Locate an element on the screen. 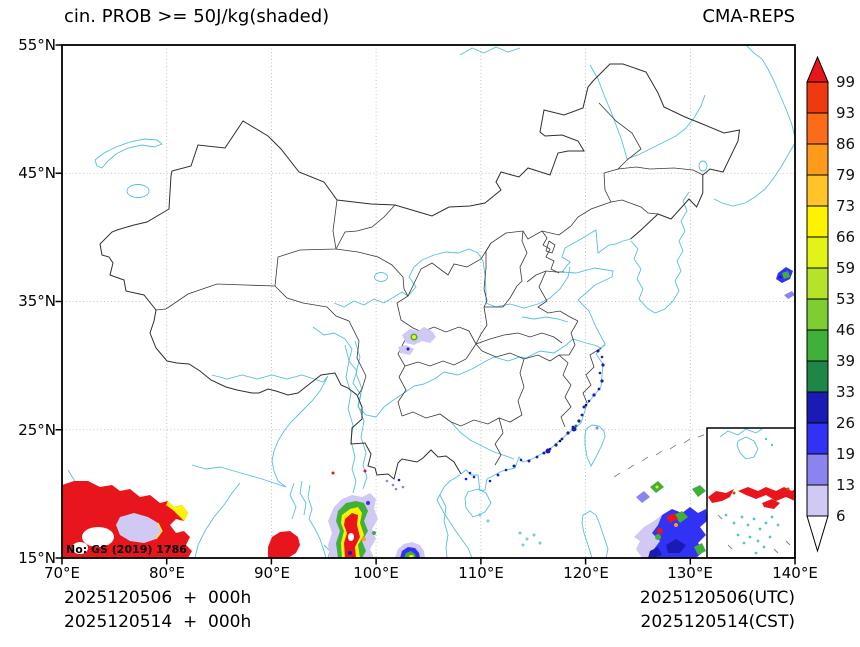  footer-valid-utc: 2025120506(UTC) is located at coordinates (717, 598).